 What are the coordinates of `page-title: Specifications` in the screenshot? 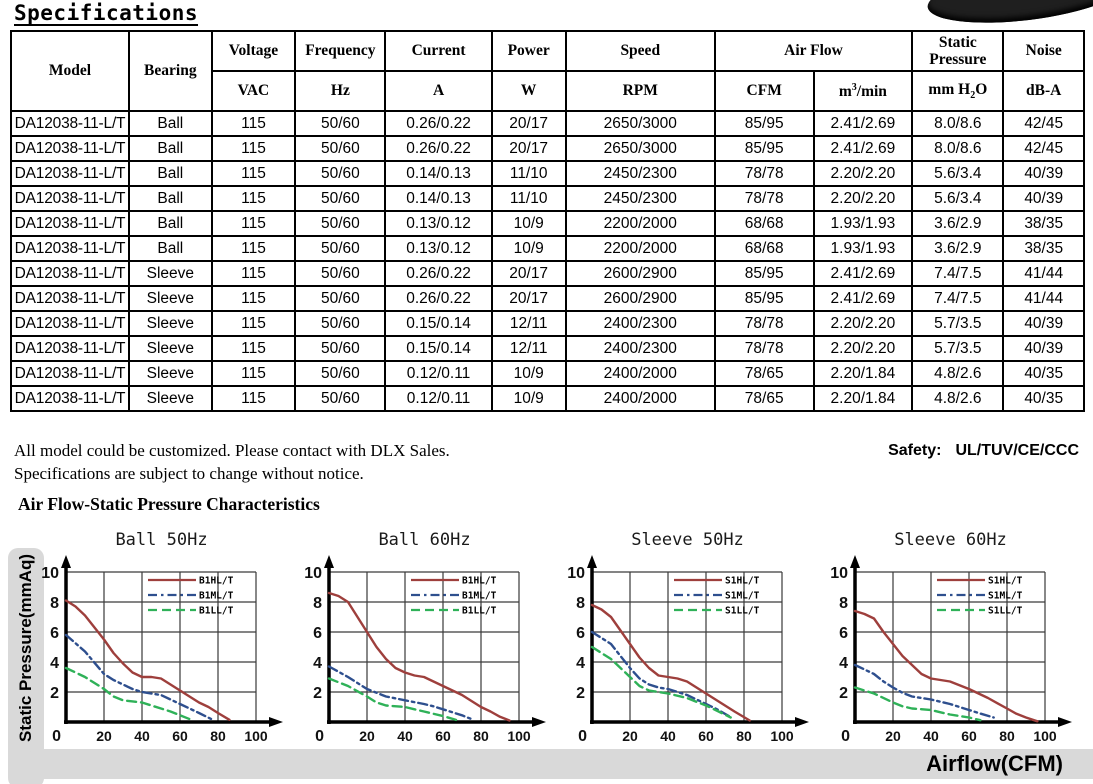 It's located at (106, 13).